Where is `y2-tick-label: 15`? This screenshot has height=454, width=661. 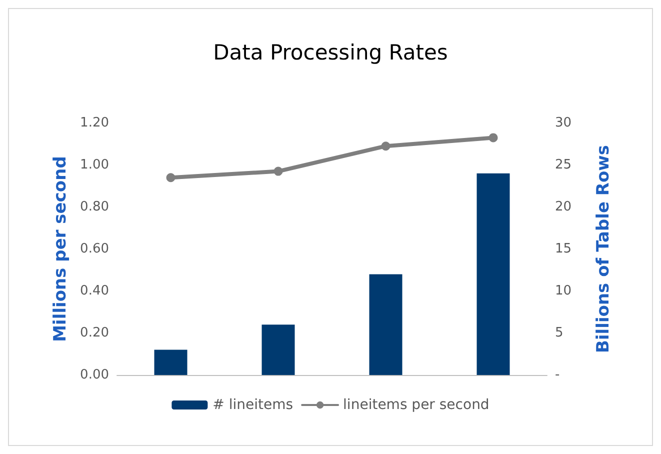
y2-tick-label: 15 is located at coordinates (563, 249).